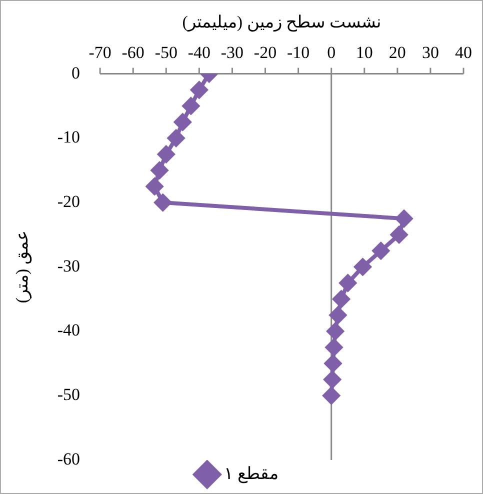 The image size is (483, 494). I want to click on y-axis-title: عمق (متر), so click(22, 267).